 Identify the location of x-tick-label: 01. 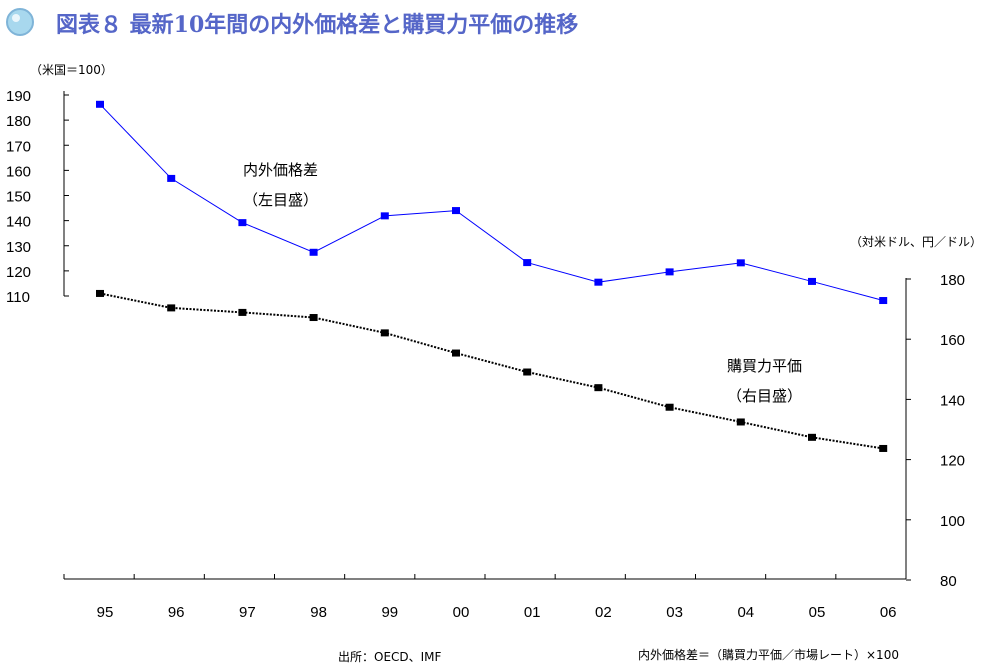
(532, 612).